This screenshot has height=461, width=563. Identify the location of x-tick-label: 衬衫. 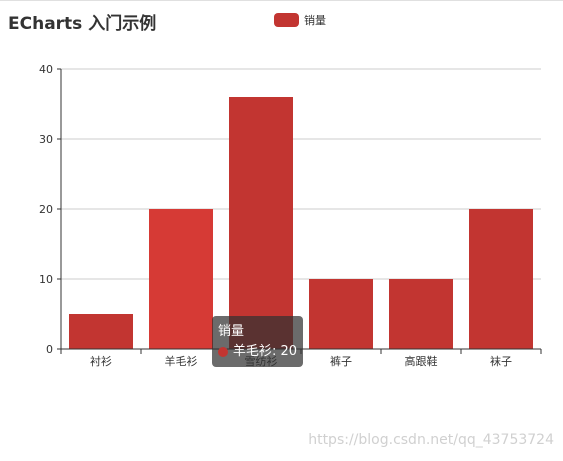
(101, 361).